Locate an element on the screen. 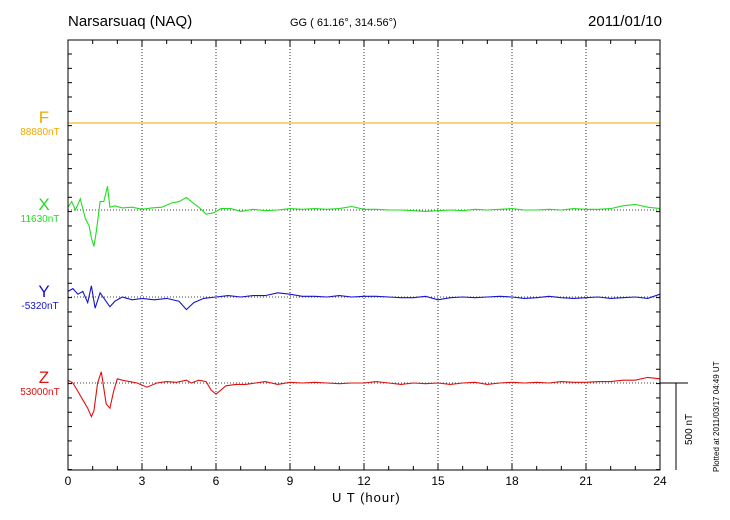 This screenshot has width=730, height=520. station-coordinates: GG ( 61.16°, 314.56°) is located at coordinates (343, 23).